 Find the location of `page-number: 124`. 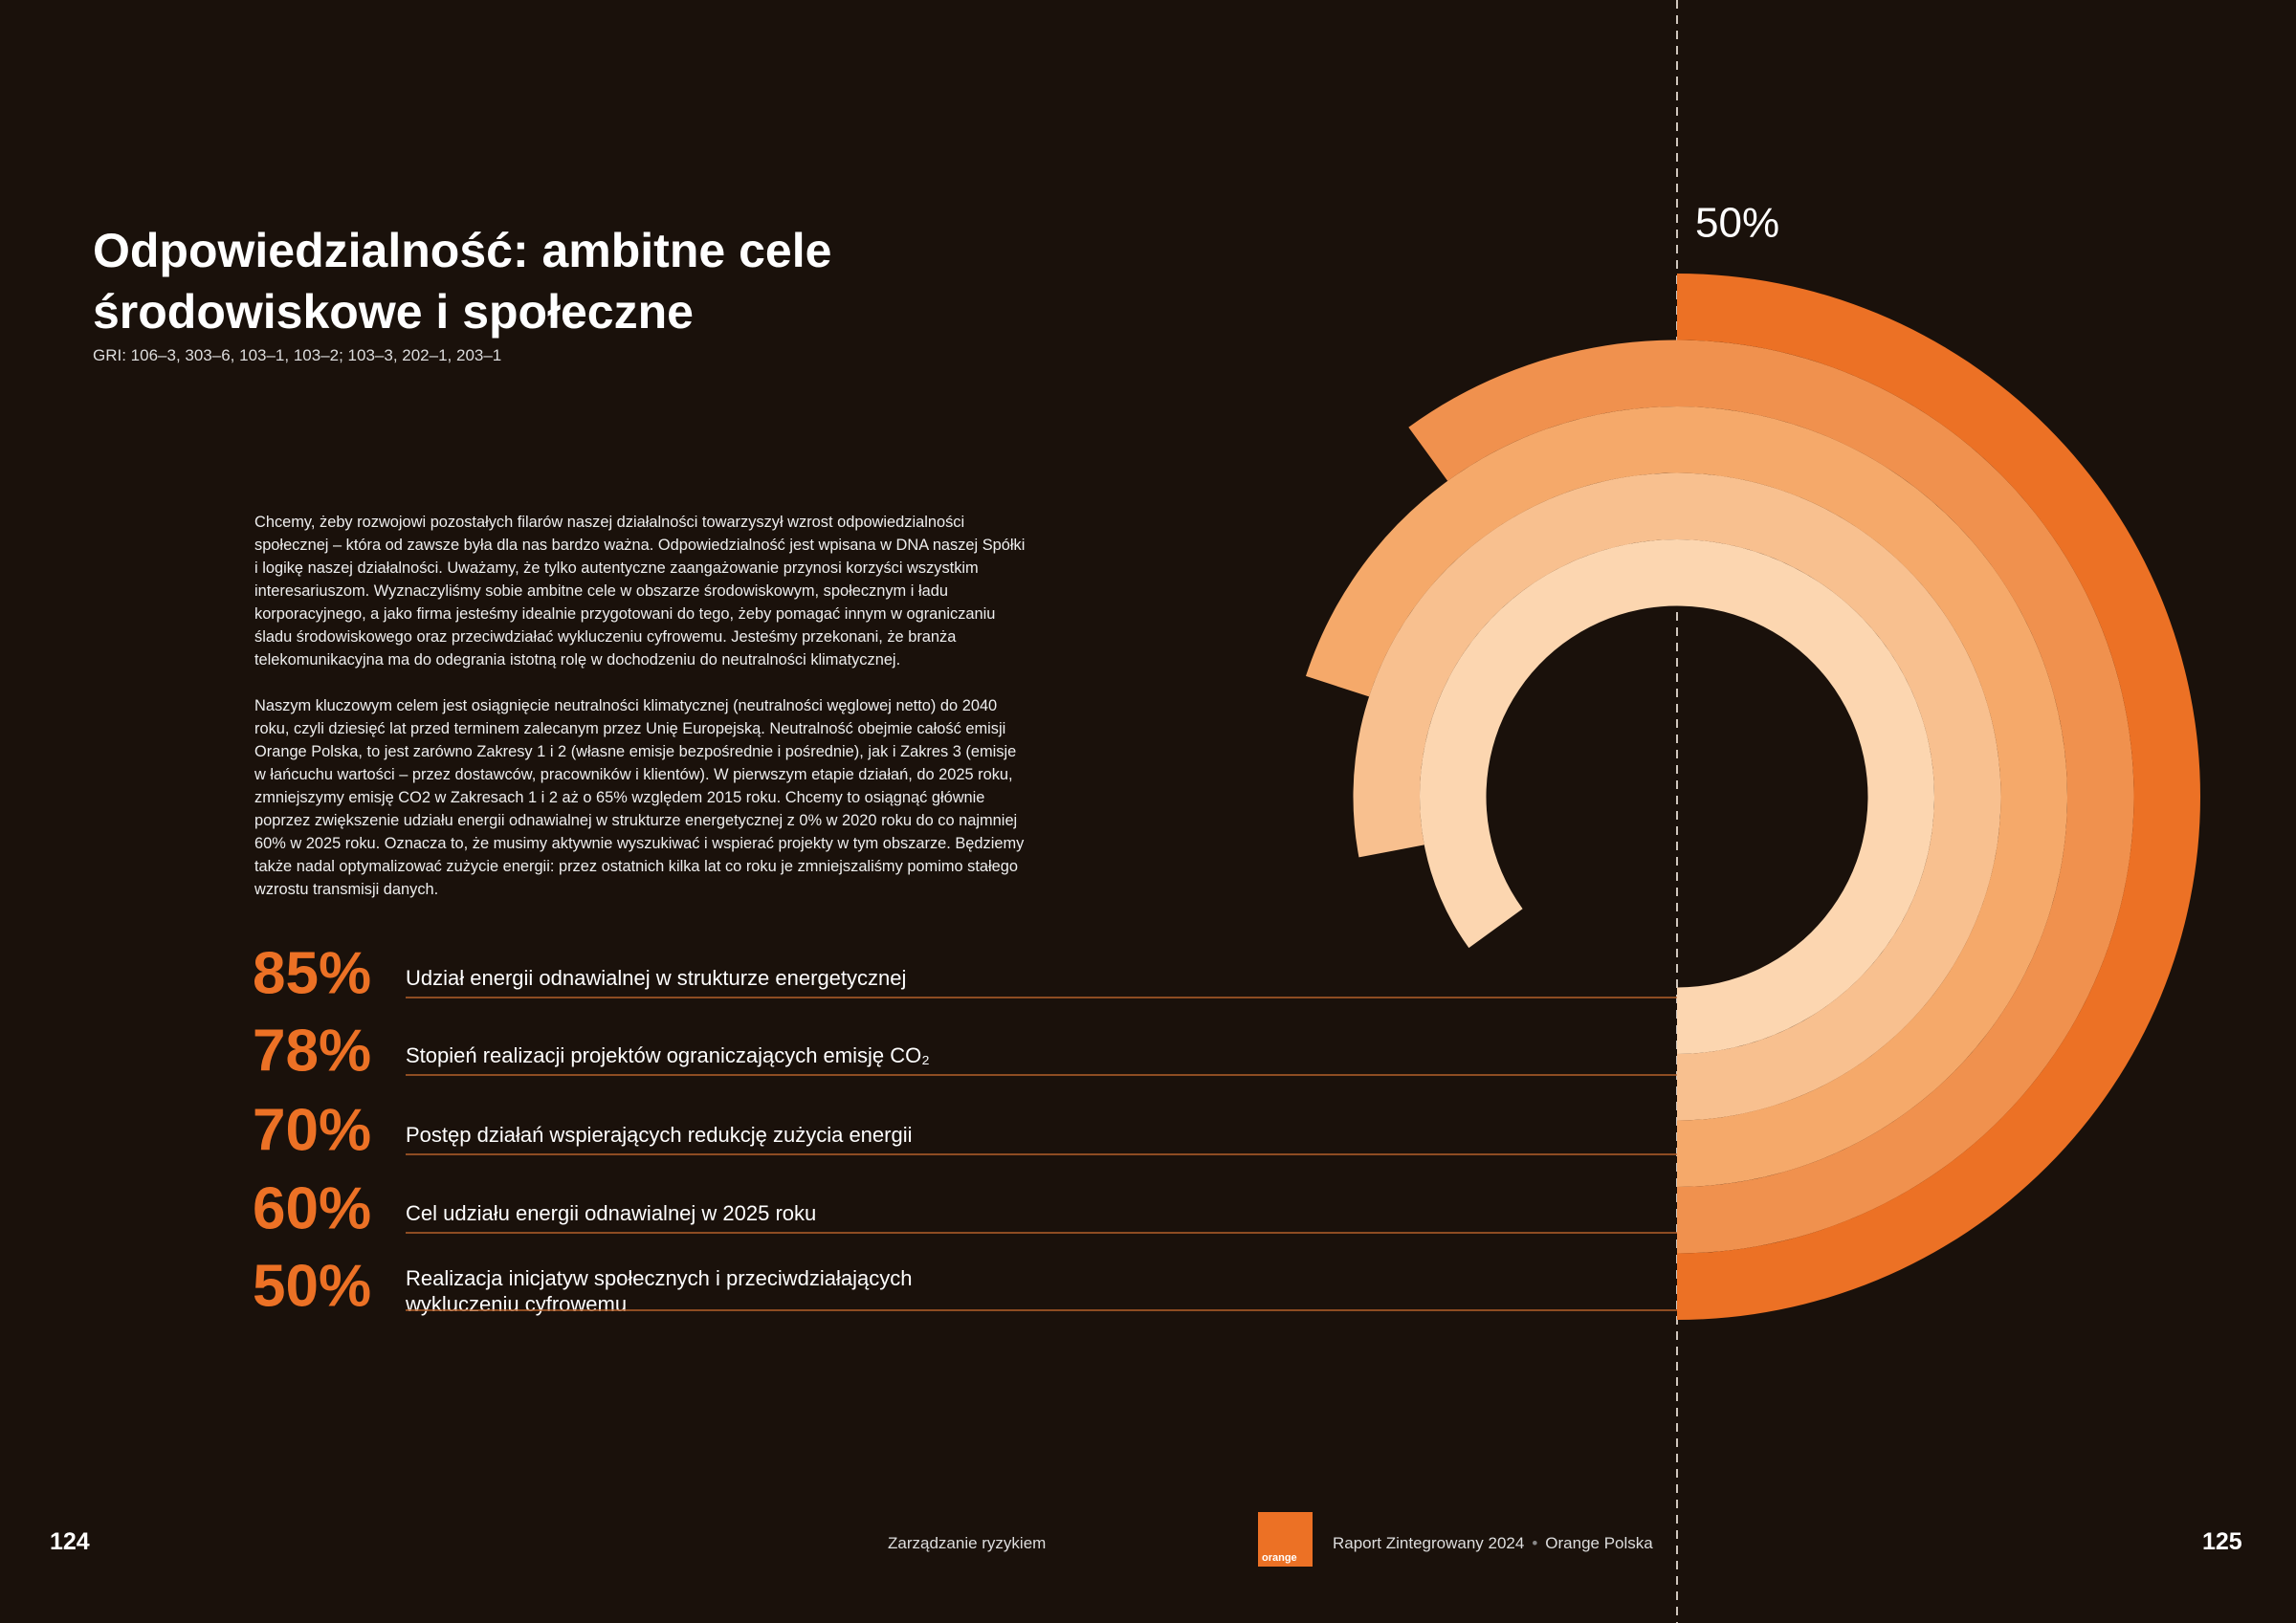

page-number: 124 is located at coordinates (70, 1541).